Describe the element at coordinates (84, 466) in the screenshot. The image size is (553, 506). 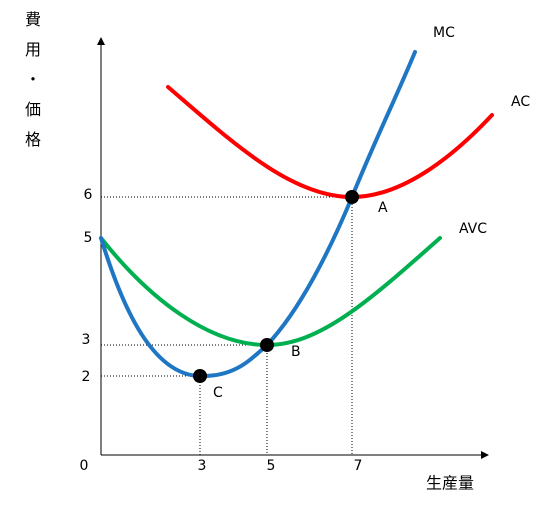
I see `origin-label: 0` at that location.